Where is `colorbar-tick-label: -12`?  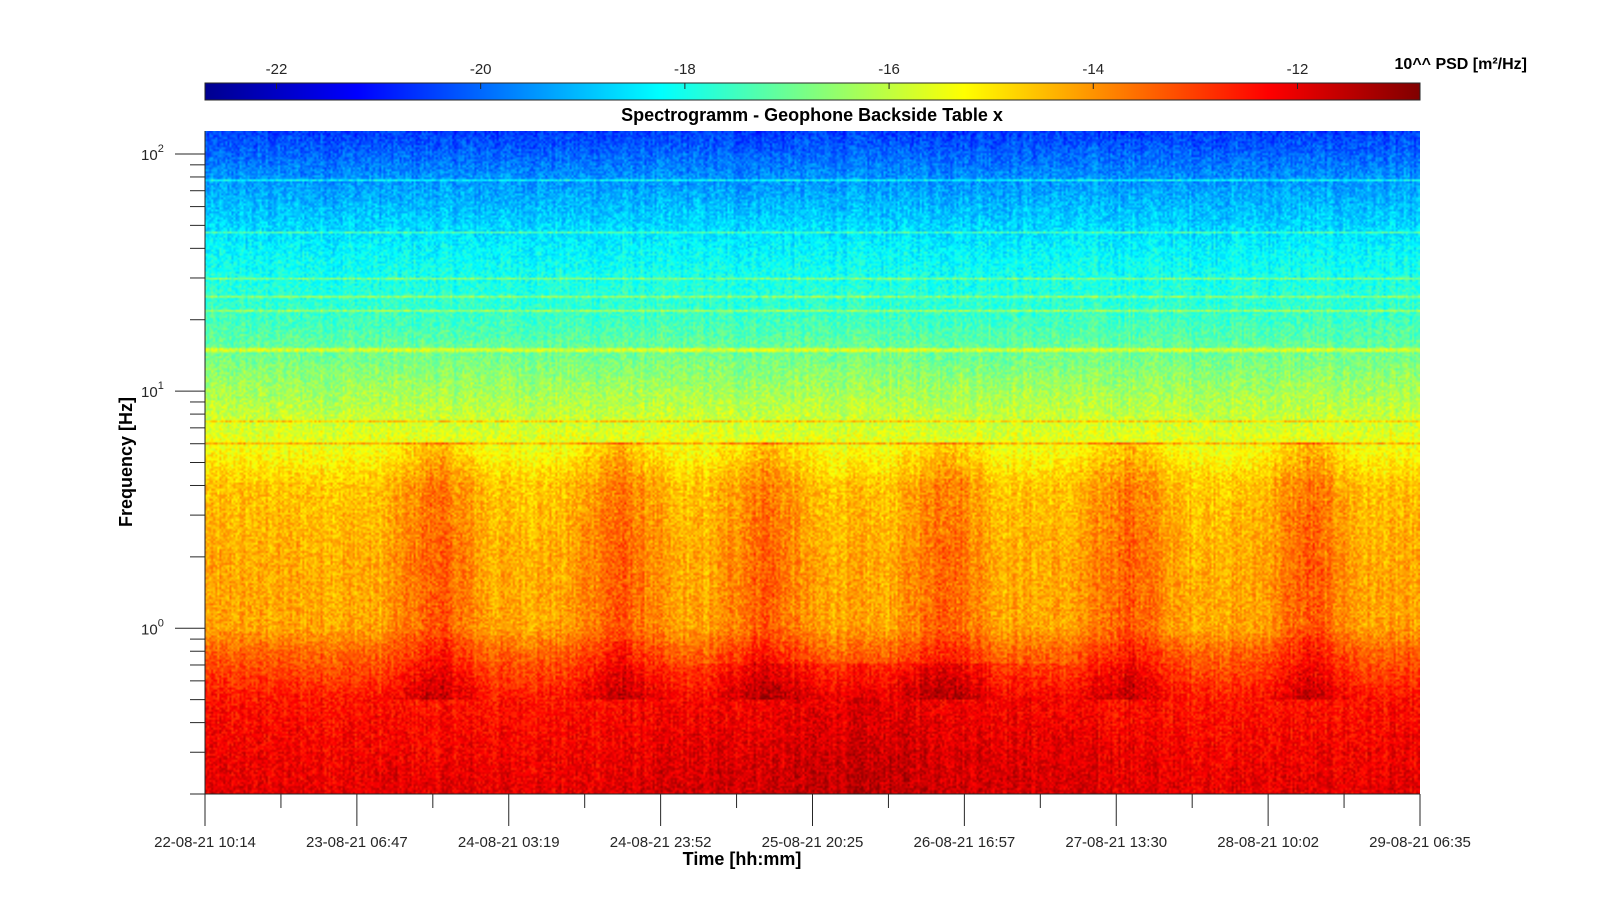 colorbar-tick-label: -12 is located at coordinates (1298, 69).